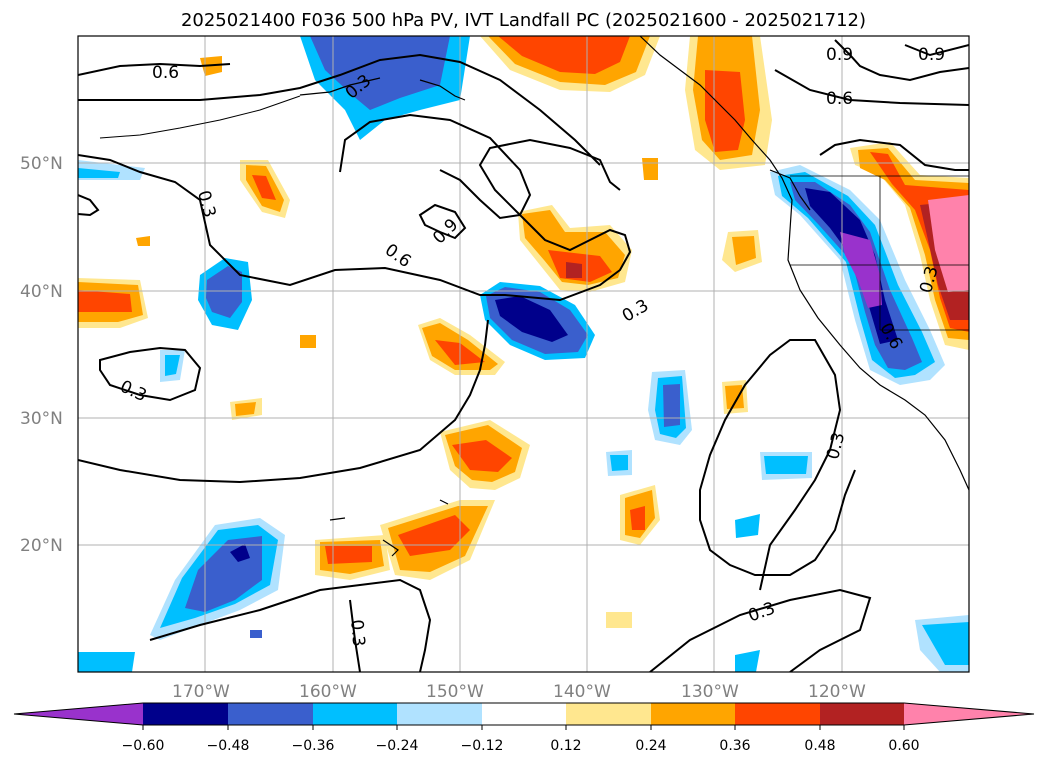  What do you see at coordinates (201, 692) in the screenshot?
I see `lon-label-170w: 170°W` at bounding box center [201, 692].